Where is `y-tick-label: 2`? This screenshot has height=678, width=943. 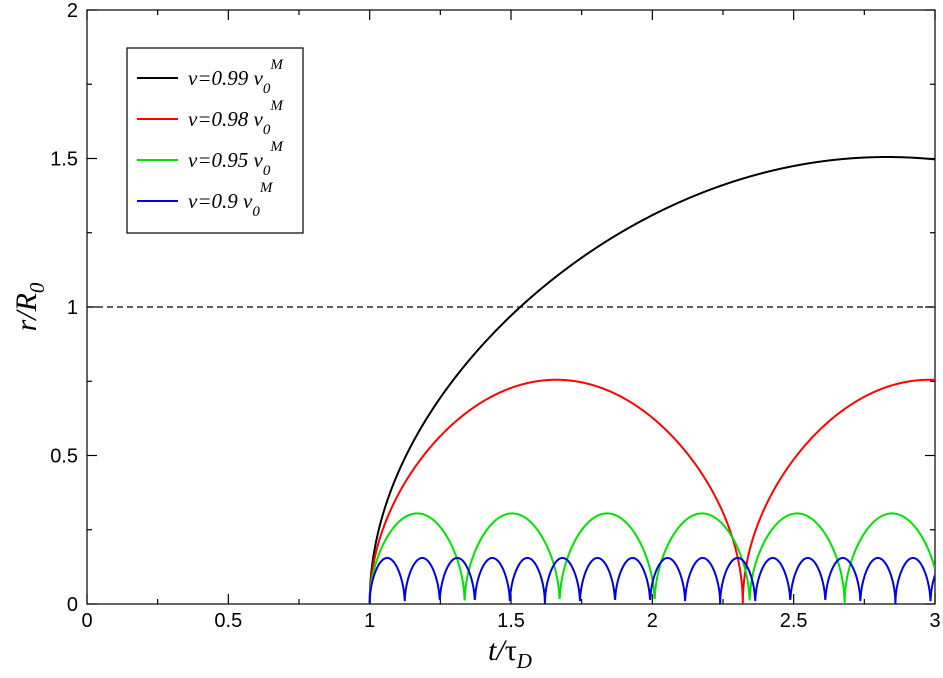
y-tick-label: 2 is located at coordinates (72, 11).